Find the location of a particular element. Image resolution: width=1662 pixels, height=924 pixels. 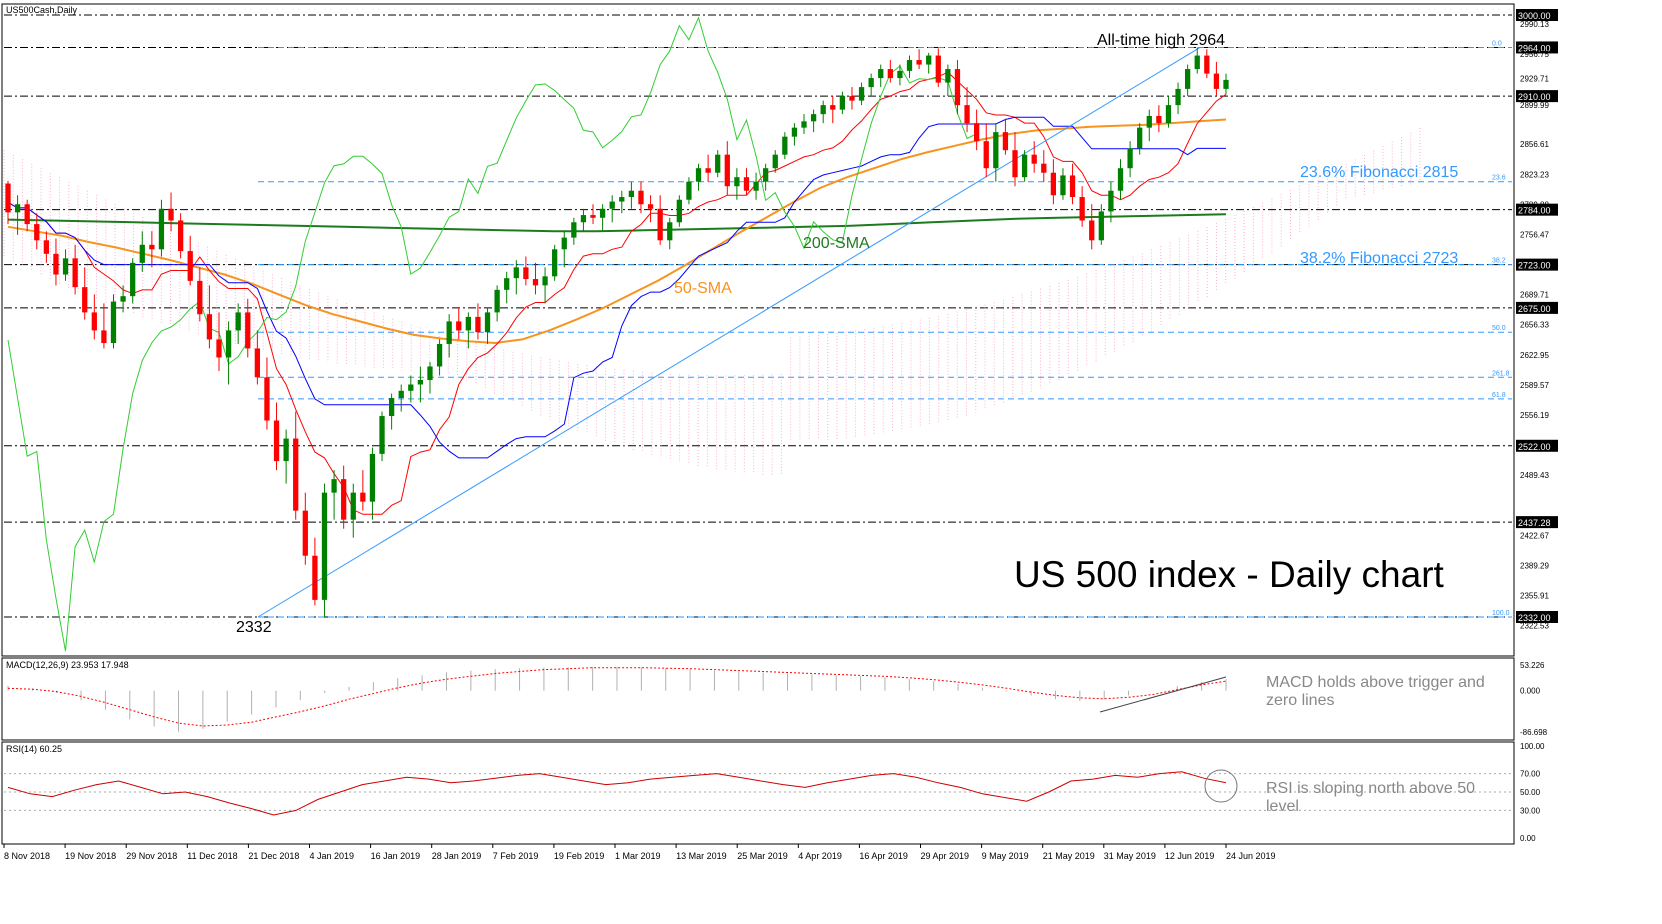

price-marker-label: 2332.00 is located at coordinates (1534, 618).